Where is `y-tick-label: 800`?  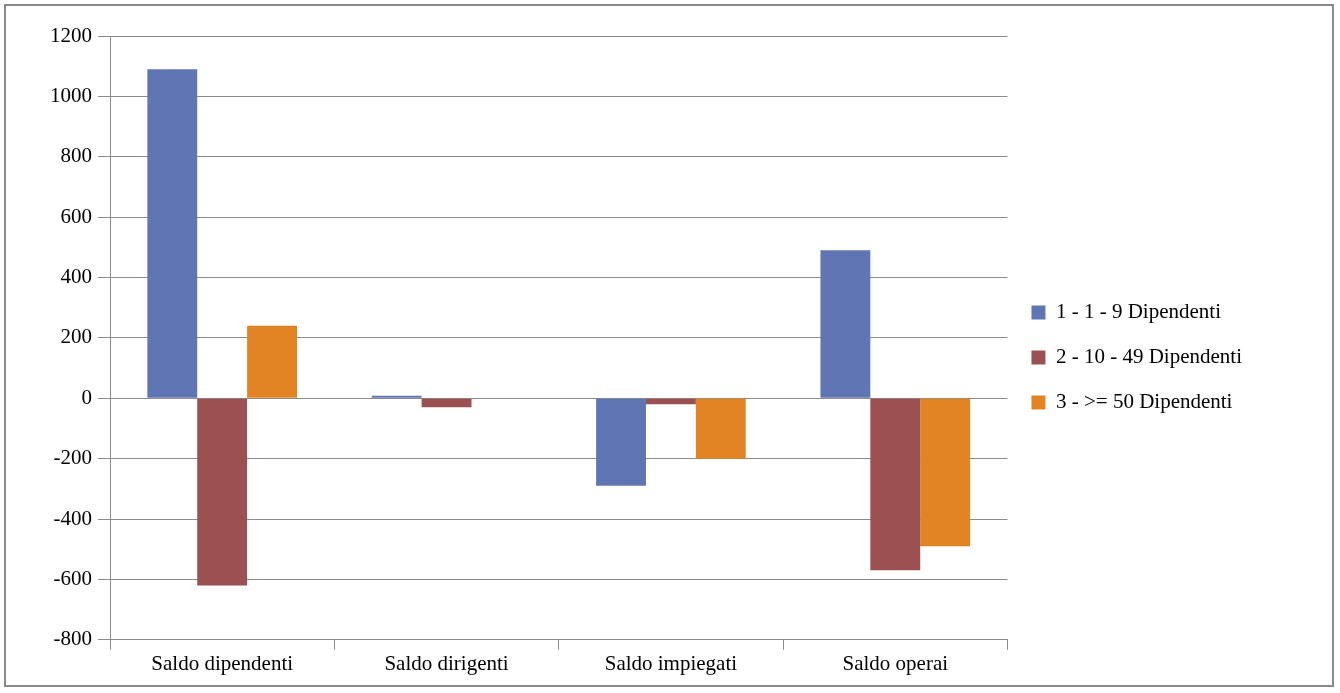
y-tick-label: 800 is located at coordinates (76, 155).